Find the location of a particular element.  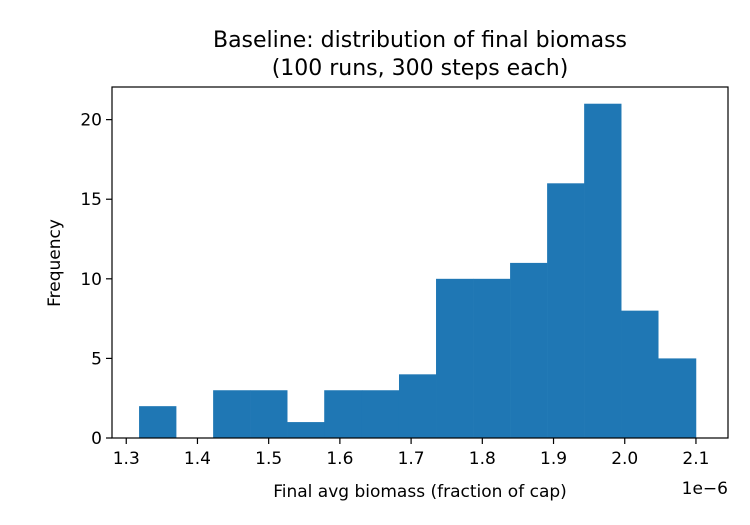

y-tick-label: 10 is located at coordinates (91, 280).